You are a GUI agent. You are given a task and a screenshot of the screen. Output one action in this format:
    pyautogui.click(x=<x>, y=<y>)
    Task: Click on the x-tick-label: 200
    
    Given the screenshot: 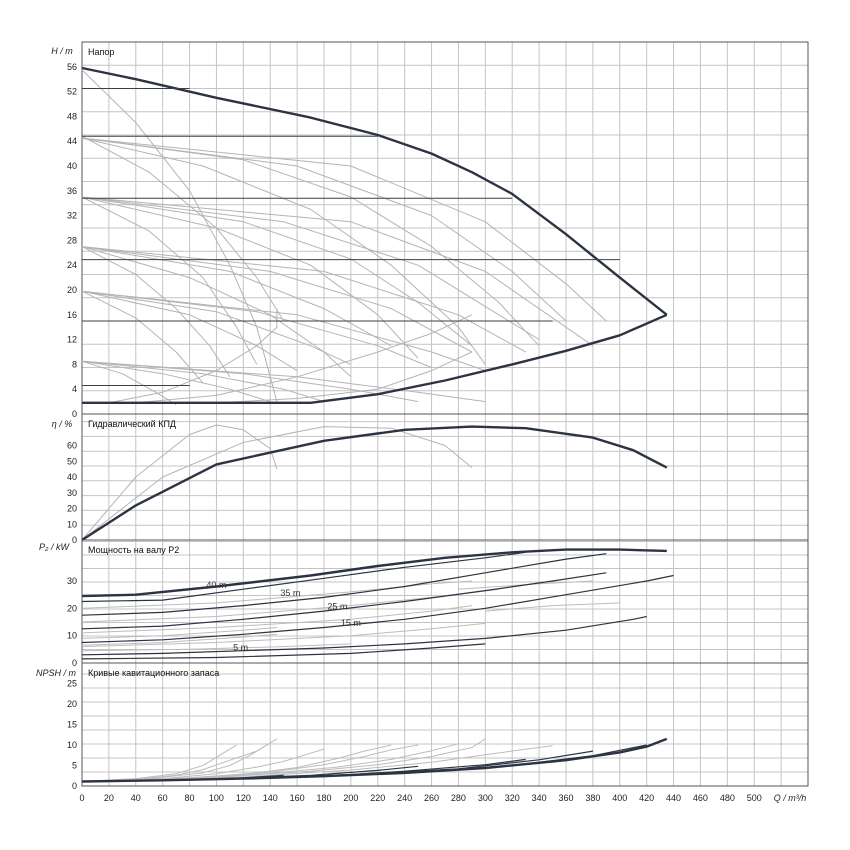 What is the action you would take?
    pyautogui.click(x=350, y=798)
    